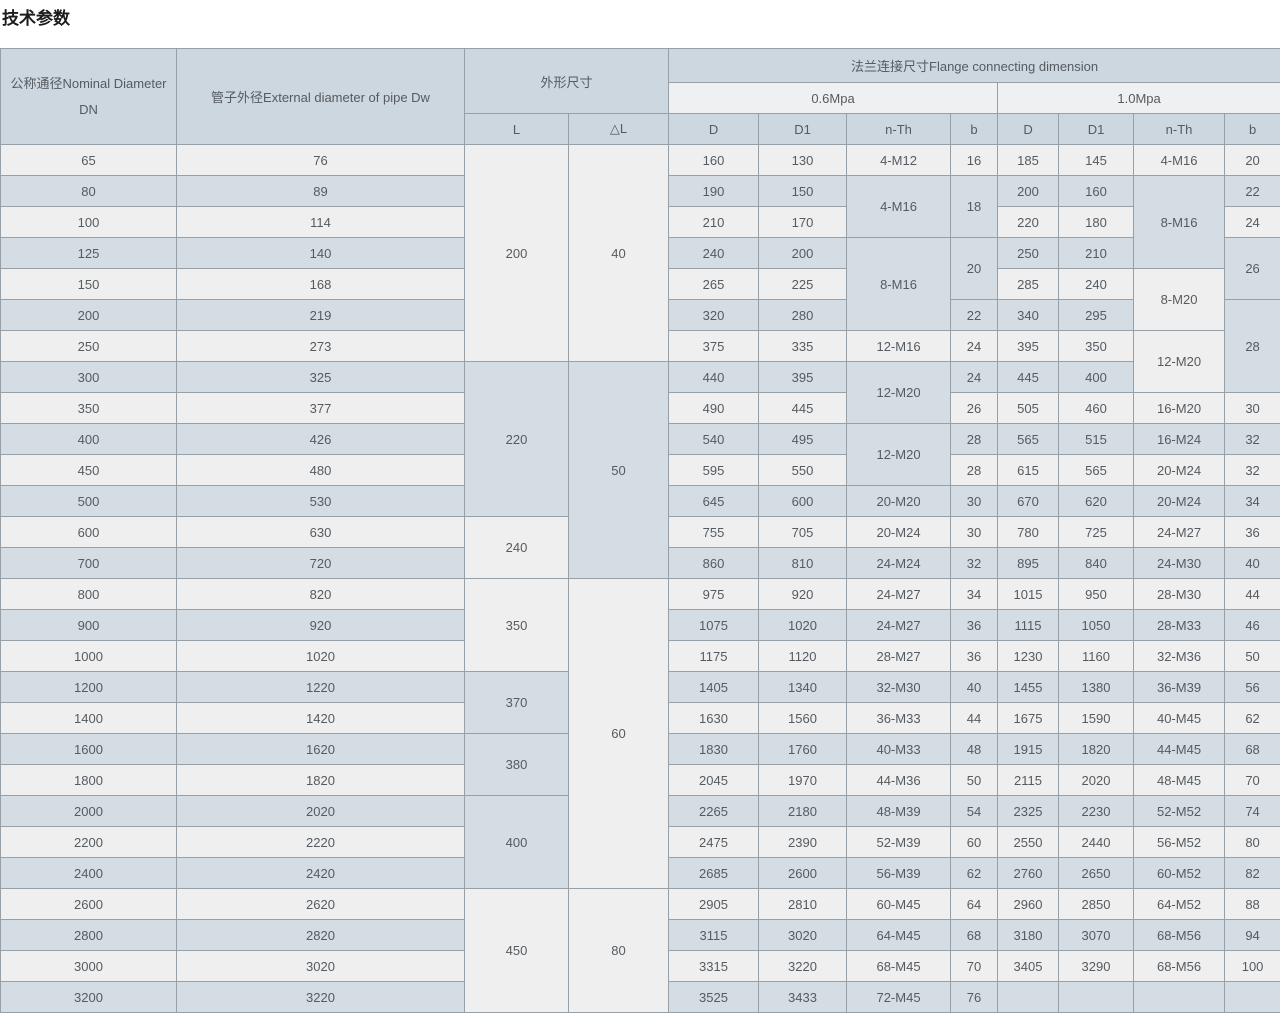 This screenshot has height=1029, width=1280. What do you see at coordinates (1096, 222) in the screenshot?
I see `cell-d1-10mpa: 180` at bounding box center [1096, 222].